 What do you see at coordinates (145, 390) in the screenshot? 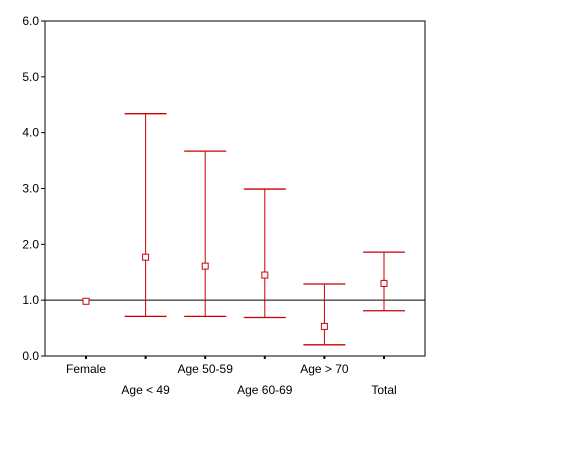
I see `x-tick-label: Age < 49` at bounding box center [145, 390].